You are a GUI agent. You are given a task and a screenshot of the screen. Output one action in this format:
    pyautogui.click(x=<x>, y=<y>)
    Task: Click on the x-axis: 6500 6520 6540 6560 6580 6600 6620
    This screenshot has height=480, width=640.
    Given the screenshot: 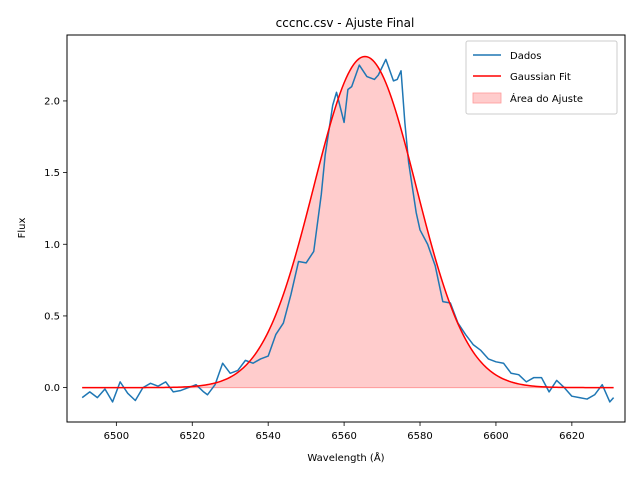 What is the action you would take?
    pyautogui.click(x=344, y=432)
    